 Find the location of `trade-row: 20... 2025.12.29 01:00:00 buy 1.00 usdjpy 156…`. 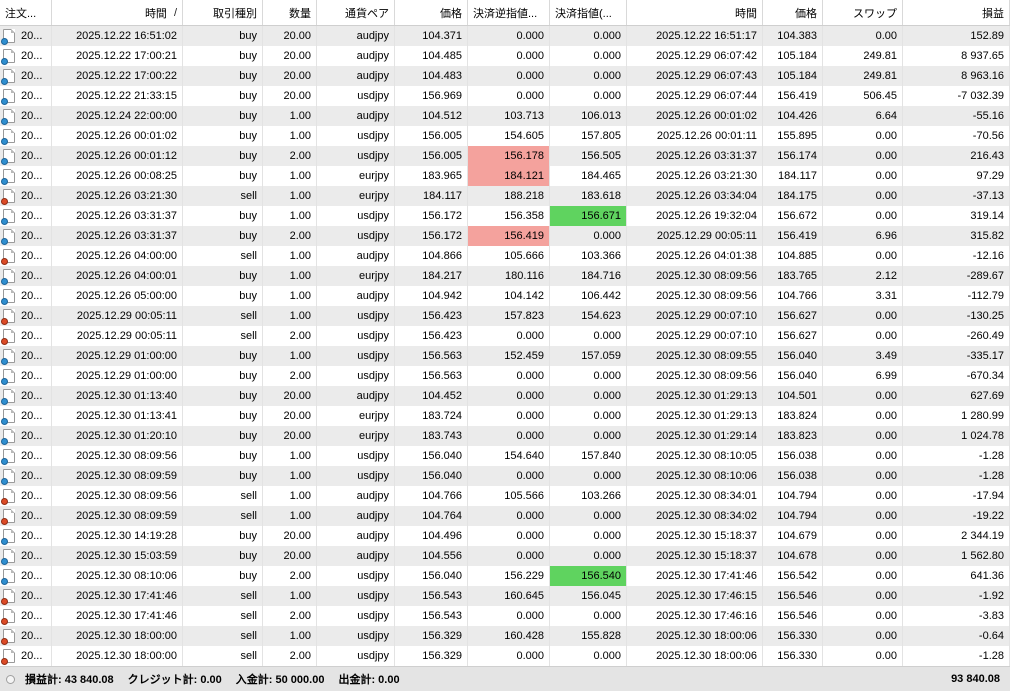

trade-row: 20... 2025.12.29 01:00:00 buy 1.00 usdjpy 156… is located at coordinates (505, 356).